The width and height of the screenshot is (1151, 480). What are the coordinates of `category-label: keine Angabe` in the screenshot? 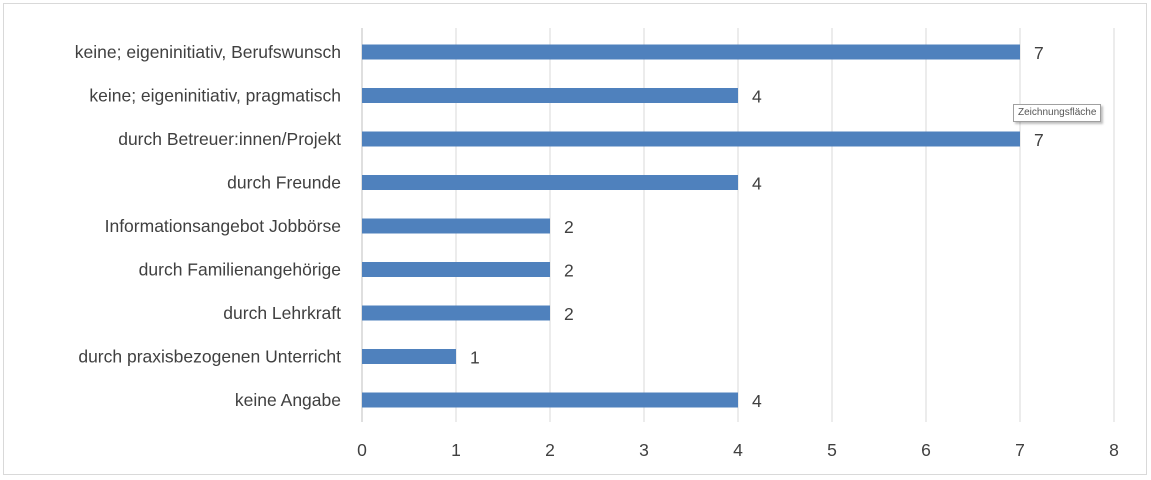 It's located at (288, 400).